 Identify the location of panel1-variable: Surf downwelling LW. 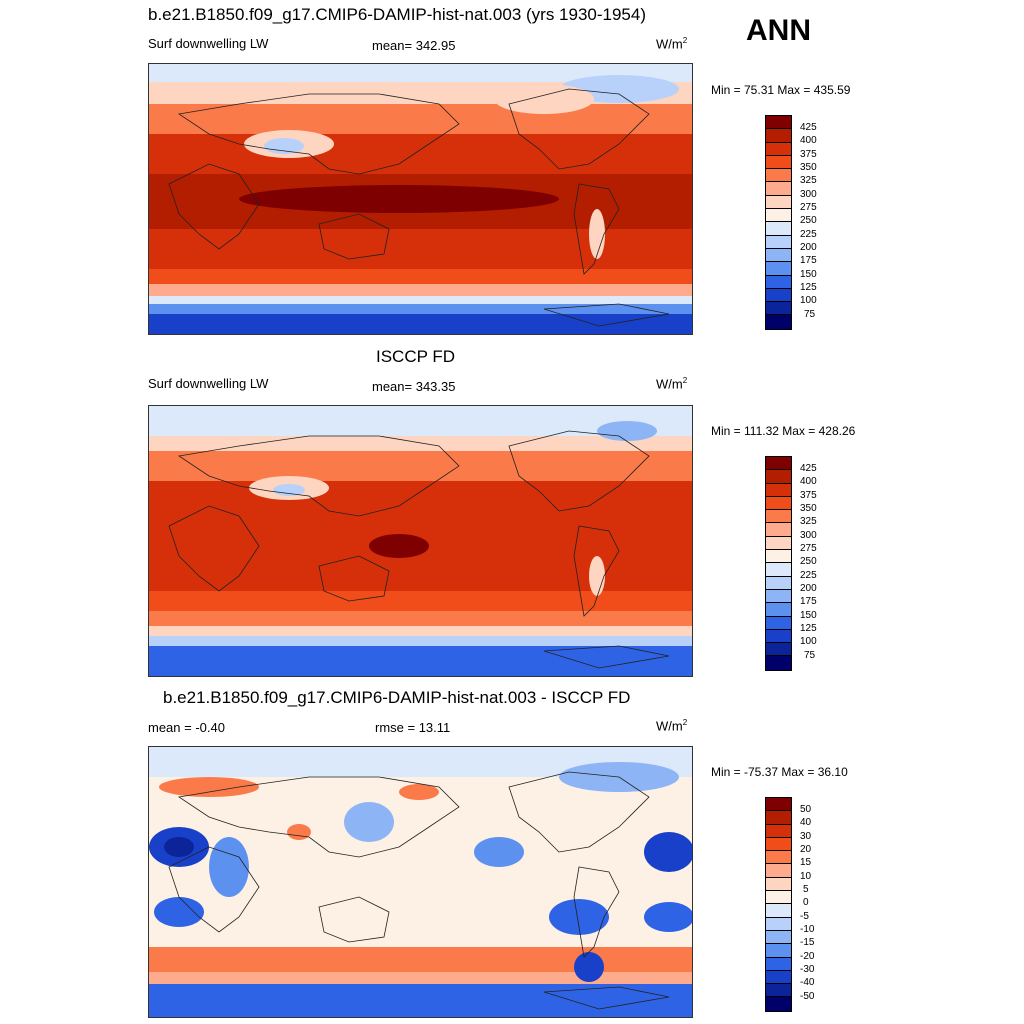
(208, 43).